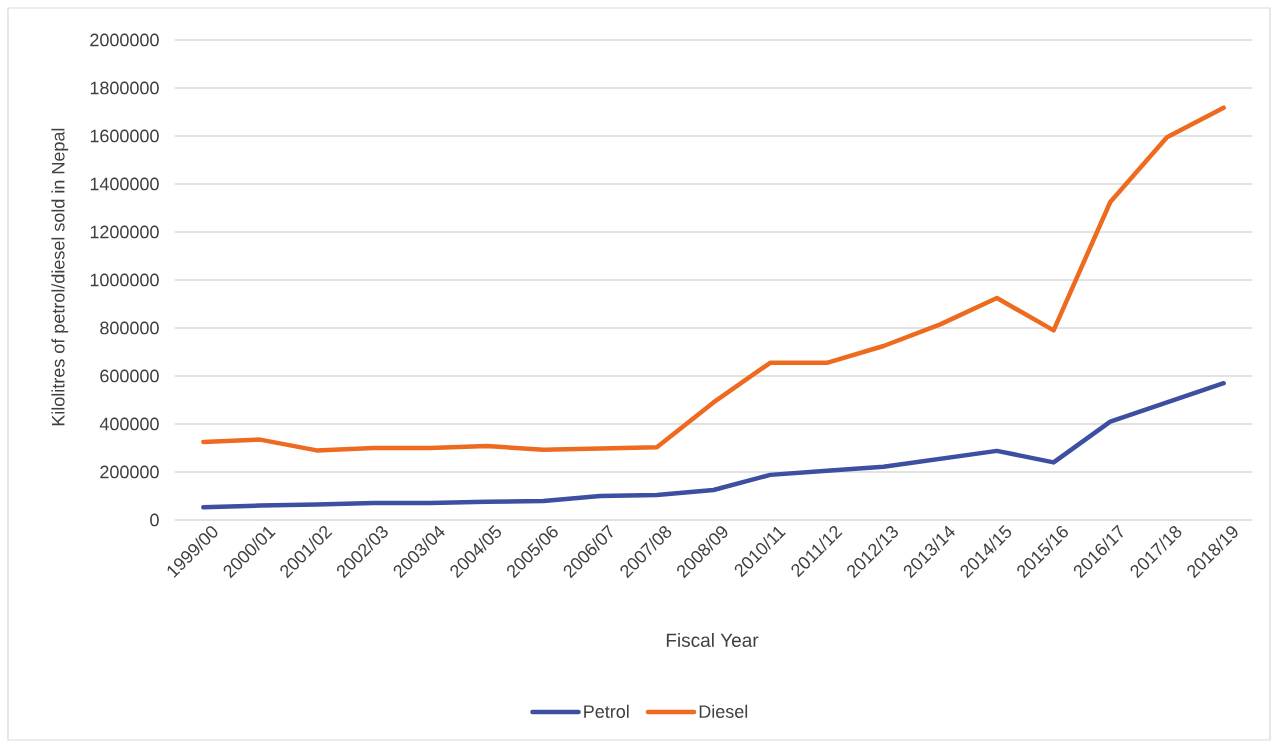  I want to click on y-tick-label: 200000, so click(129, 472).